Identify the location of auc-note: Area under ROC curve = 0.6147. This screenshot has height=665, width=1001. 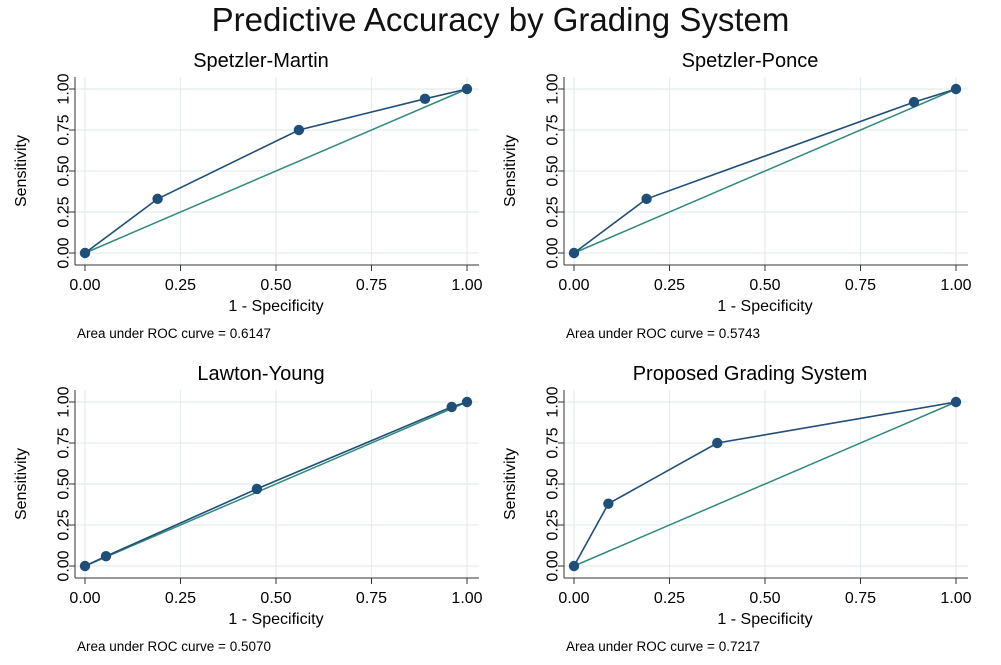
(174, 333).